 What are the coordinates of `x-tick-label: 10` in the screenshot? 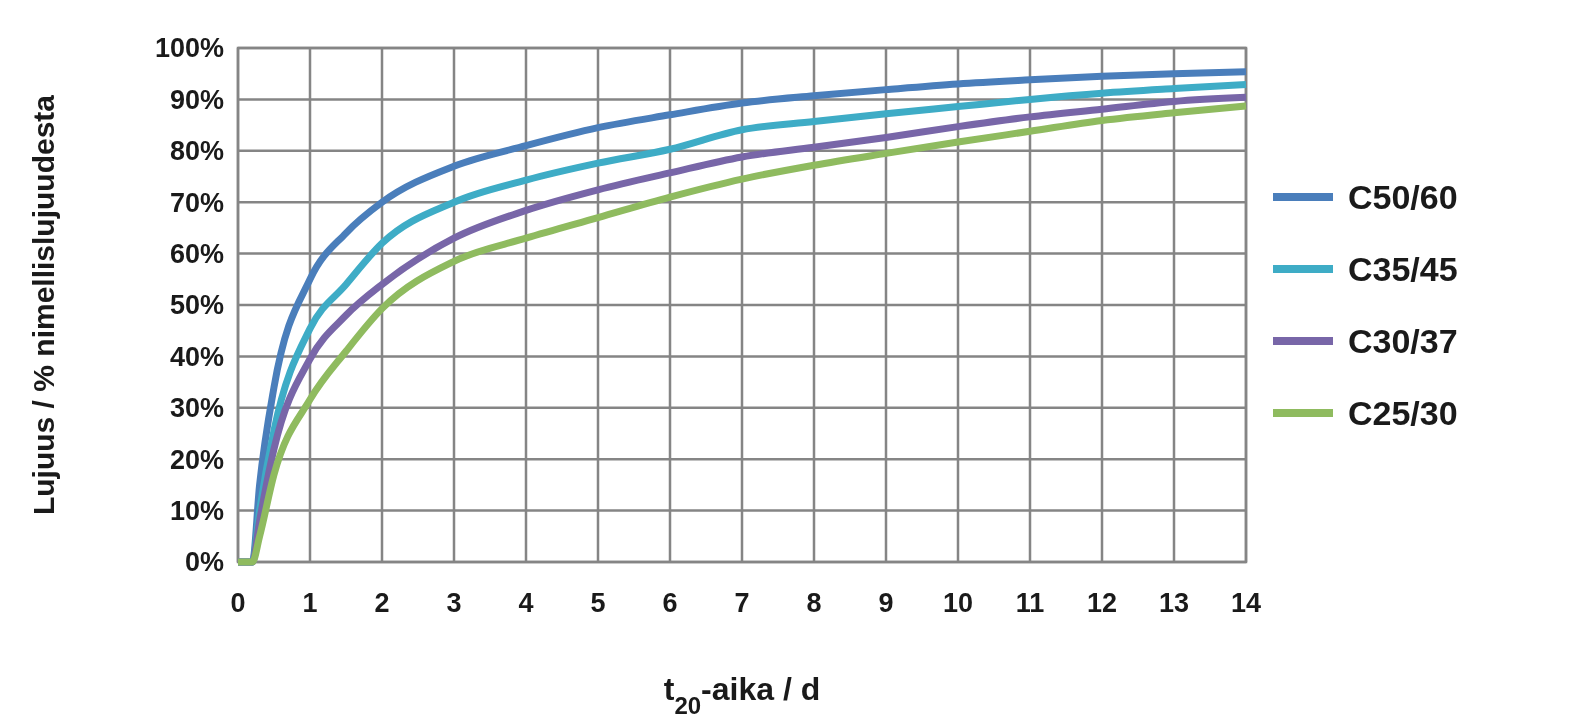 It's located at (958, 603).